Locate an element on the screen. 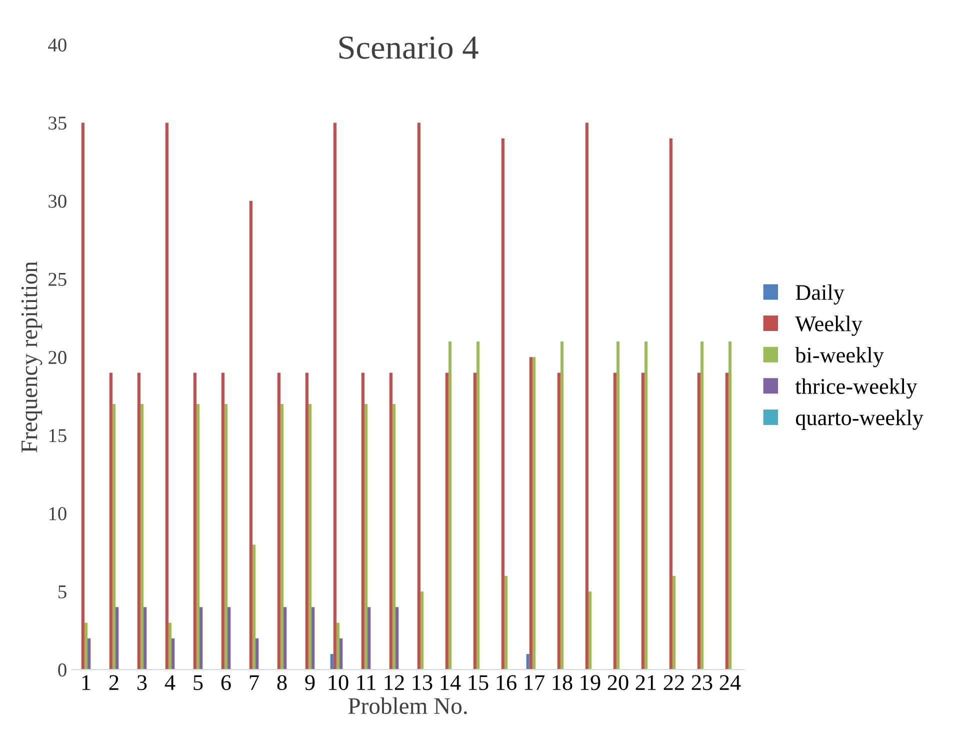  x-tick-label: 10 is located at coordinates (338, 682).